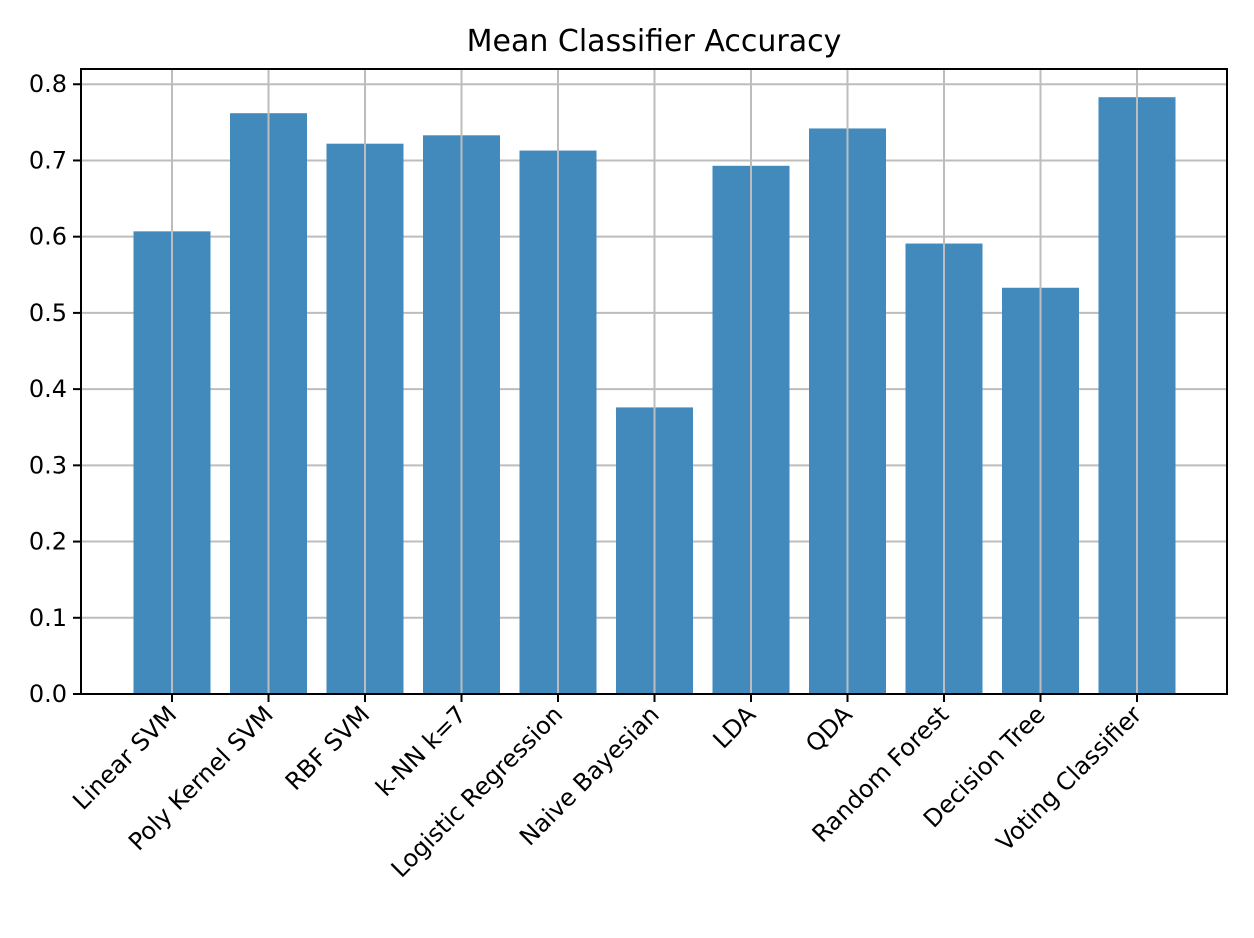 Image resolution: width=1254 pixels, height=938 pixels. What do you see at coordinates (477, 791) in the screenshot?
I see `x-tick-label: Logistic Regression` at bounding box center [477, 791].